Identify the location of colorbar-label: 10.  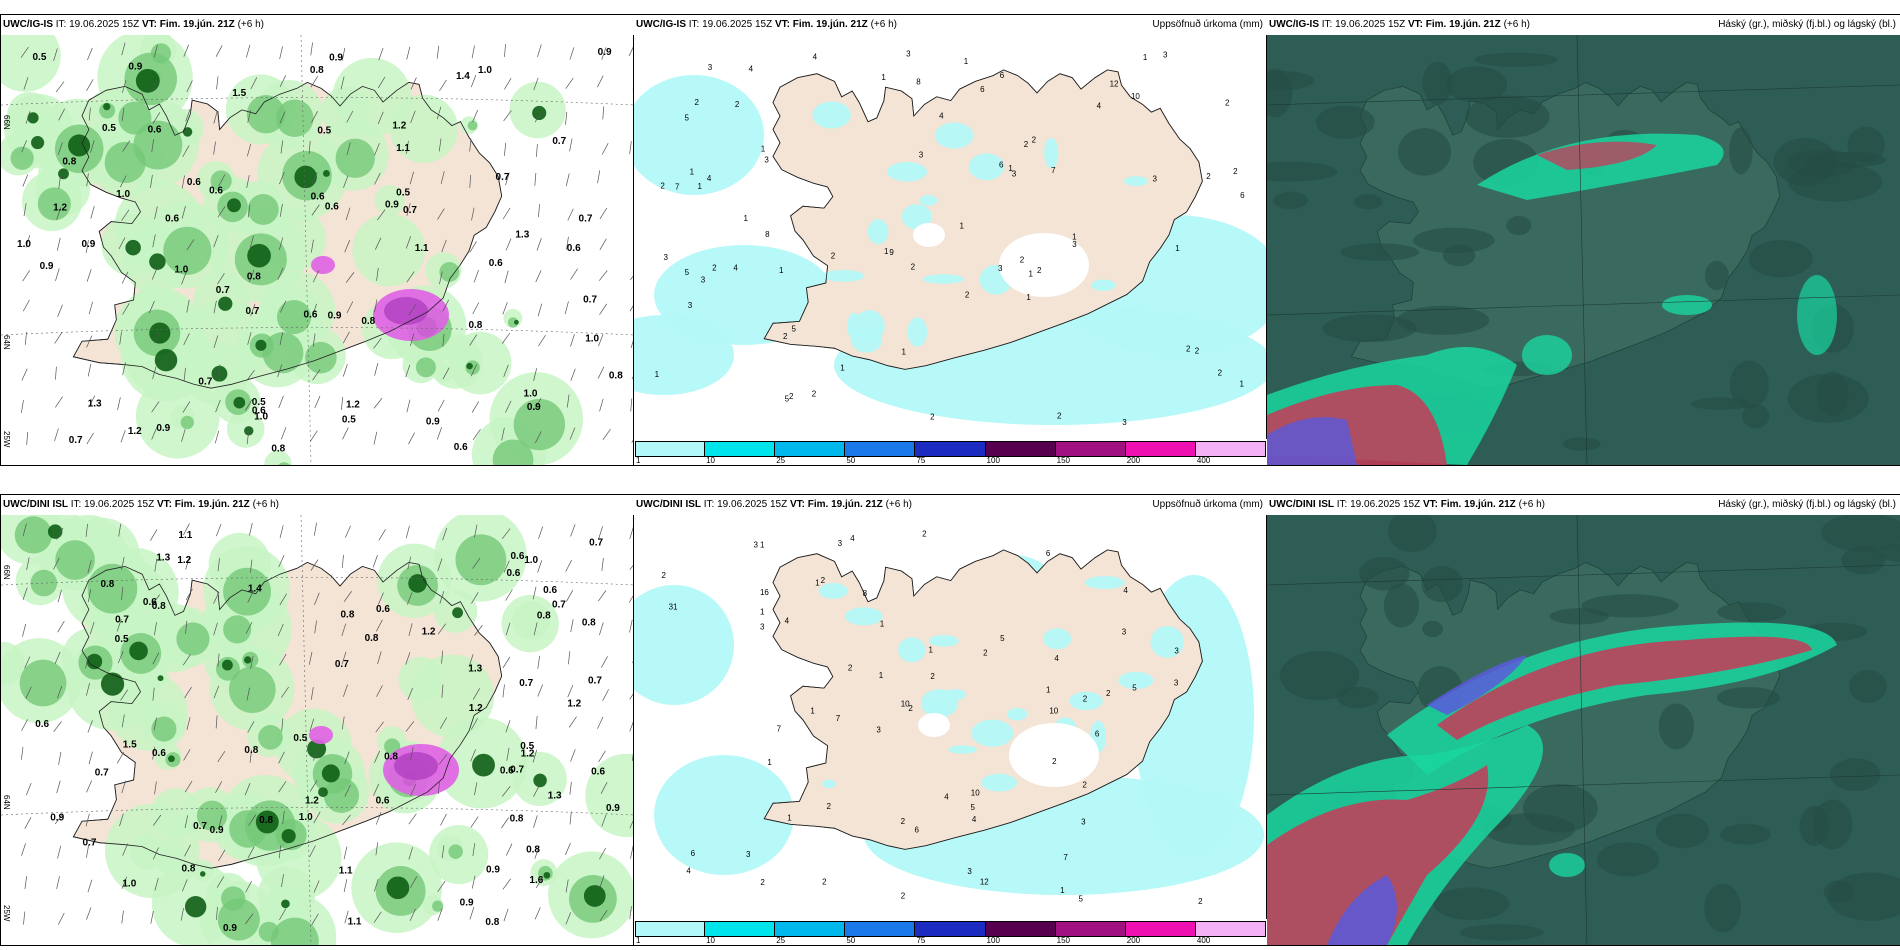
(711, 460).